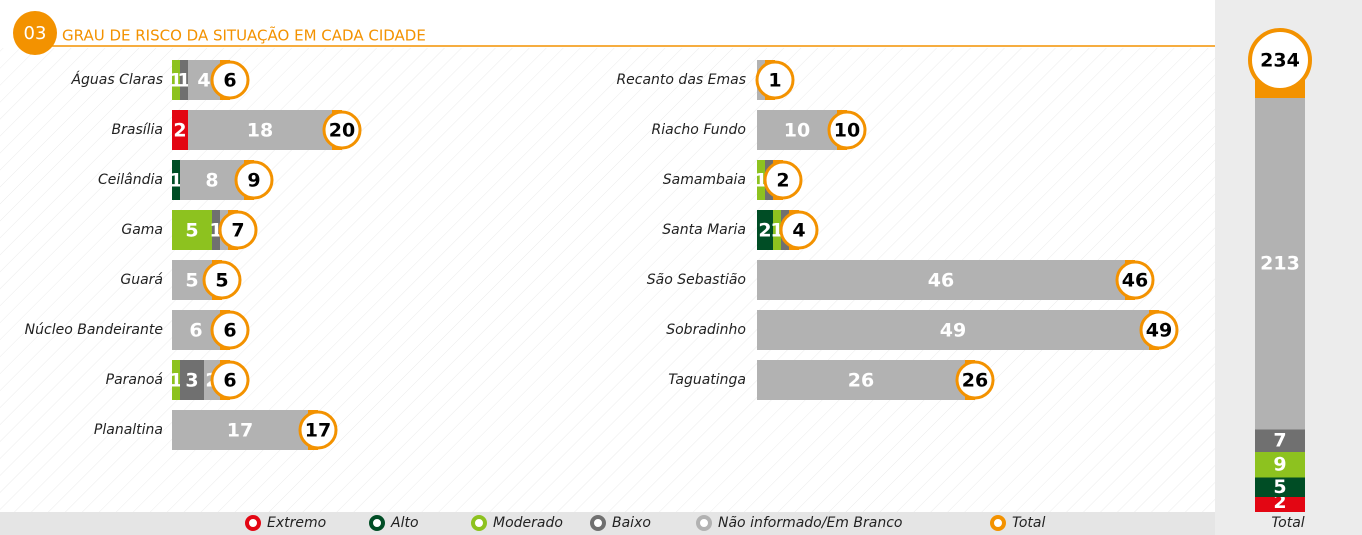 Image resolution: width=1362 pixels, height=535 pixels. Describe the element at coordinates (141, 280) in the screenshot. I see `category-label: Guará` at that location.